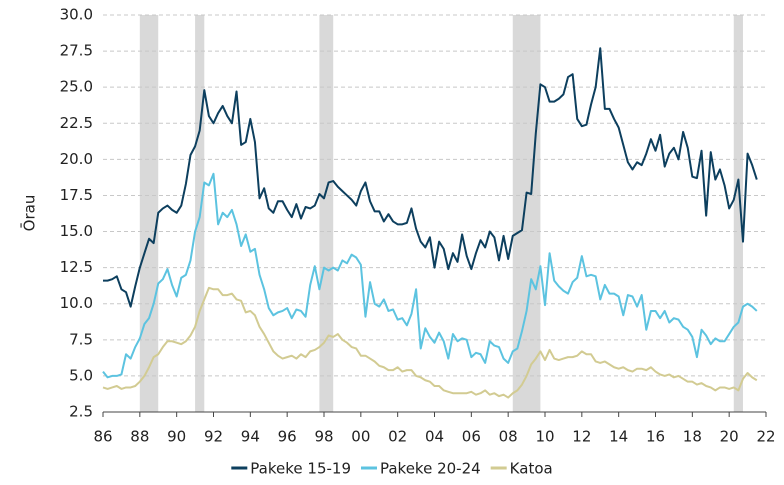 The image size is (784, 485). I want to click on x-tick-label: 18, so click(692, 437).